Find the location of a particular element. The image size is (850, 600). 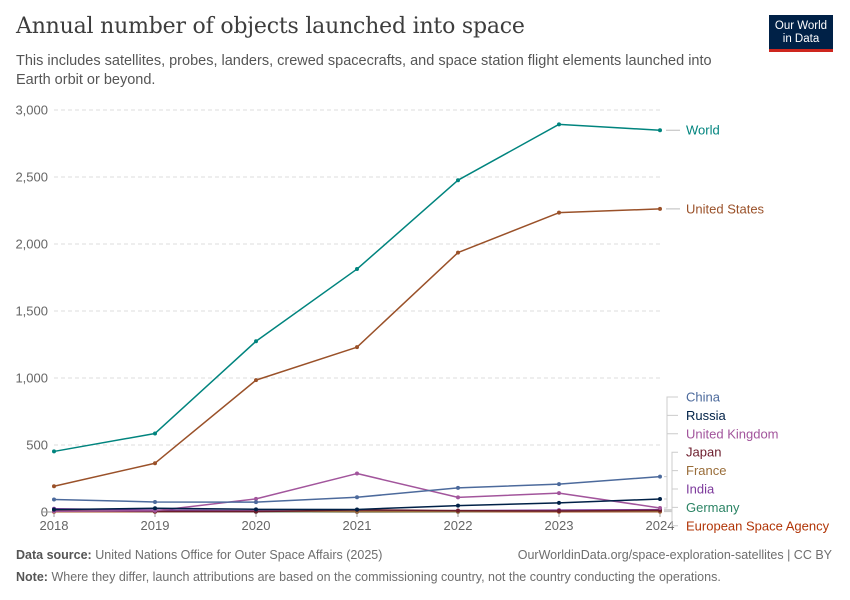

series-label: United States is located at coordinates (725, 208).